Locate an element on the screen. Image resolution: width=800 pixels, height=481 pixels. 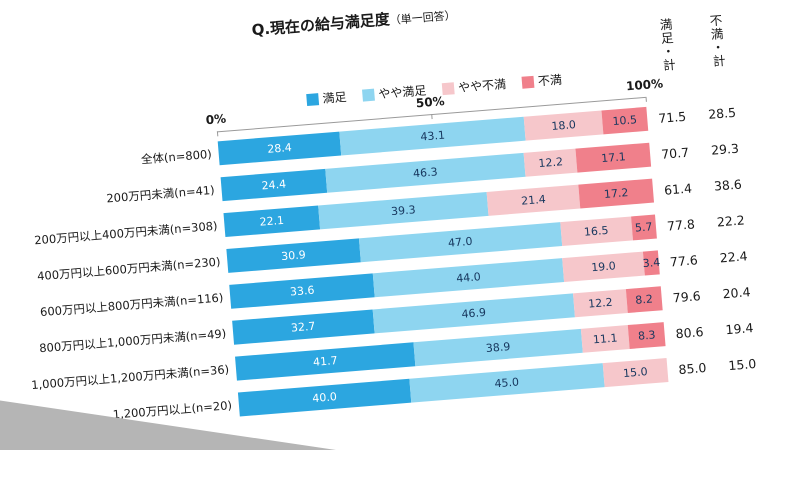
bar-segment-value: 8.3 is located at coordinates (647, 335).